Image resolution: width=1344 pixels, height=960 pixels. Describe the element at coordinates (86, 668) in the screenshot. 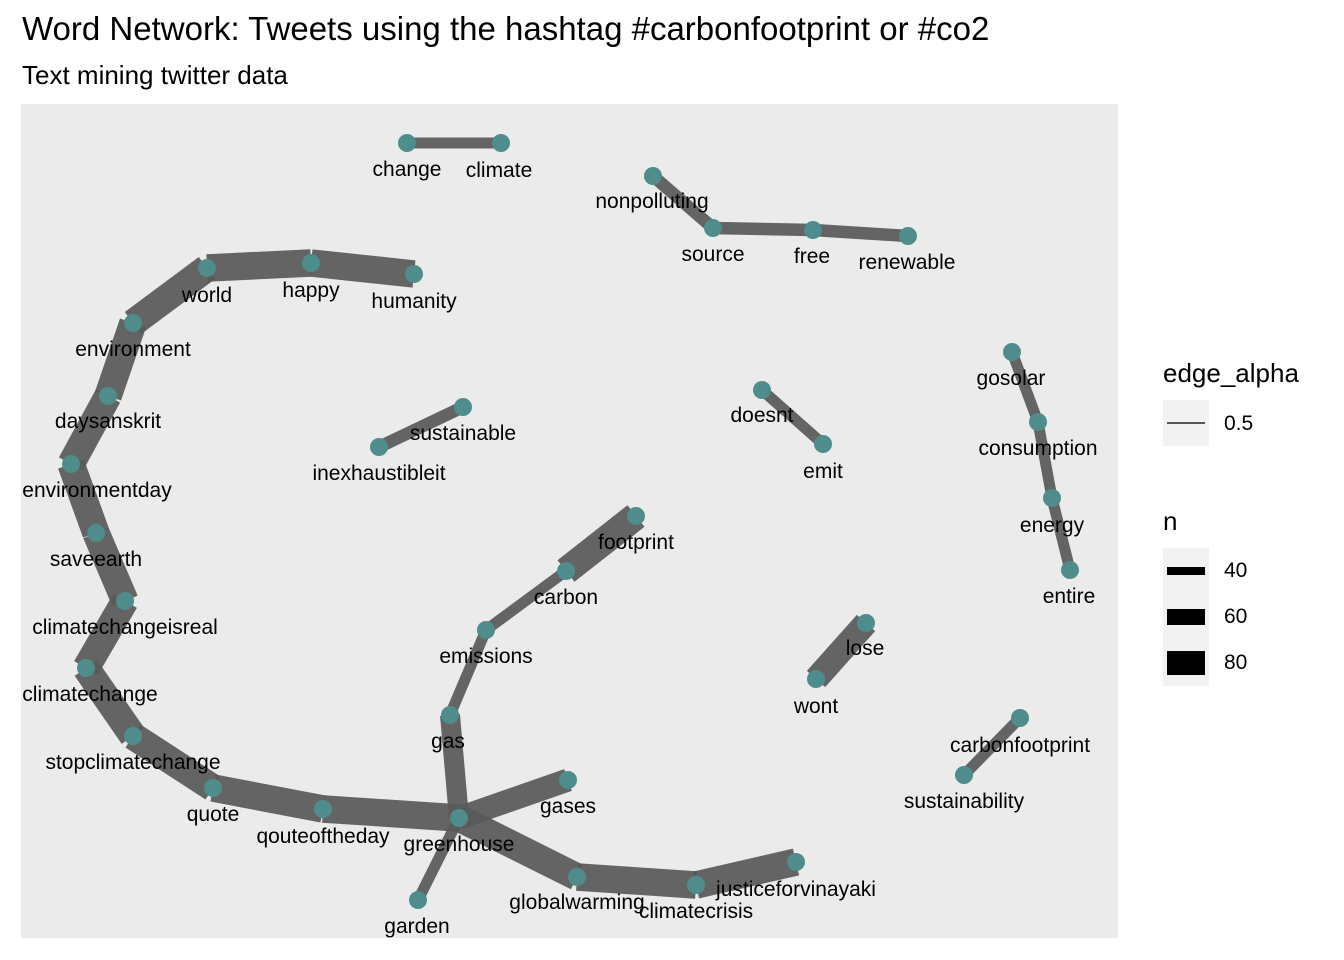

I see `node-climatechange` at that location.